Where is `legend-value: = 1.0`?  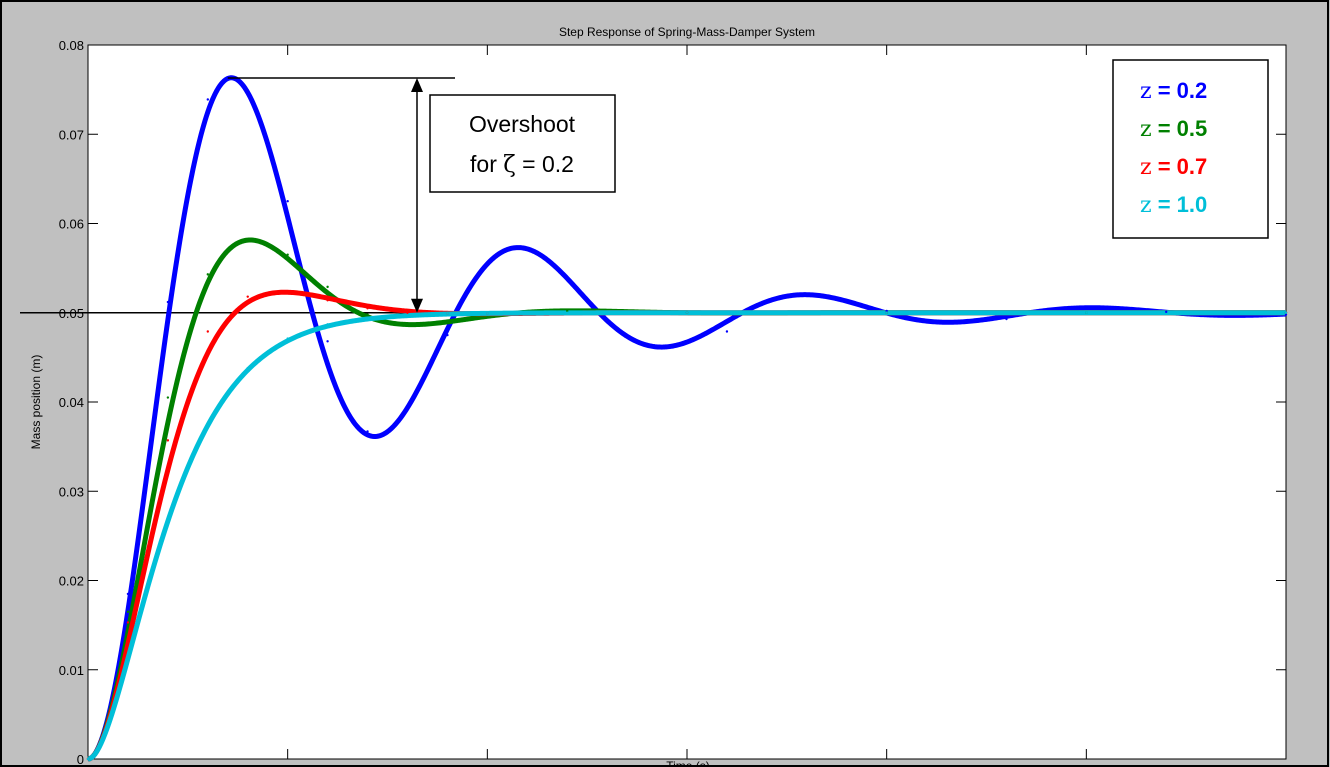 legend-value: = 1.0 is located at coordinates (1180, 204).